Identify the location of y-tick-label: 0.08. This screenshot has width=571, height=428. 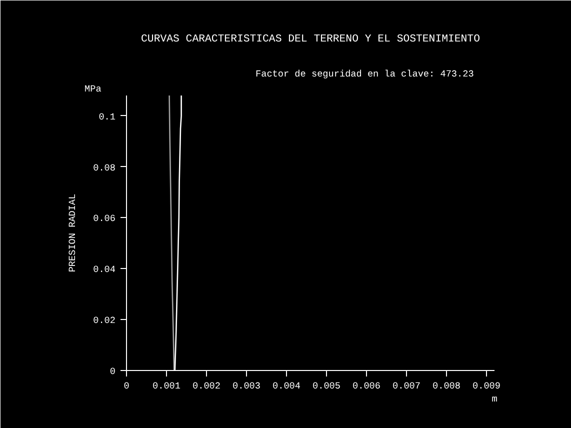
(104, 168).